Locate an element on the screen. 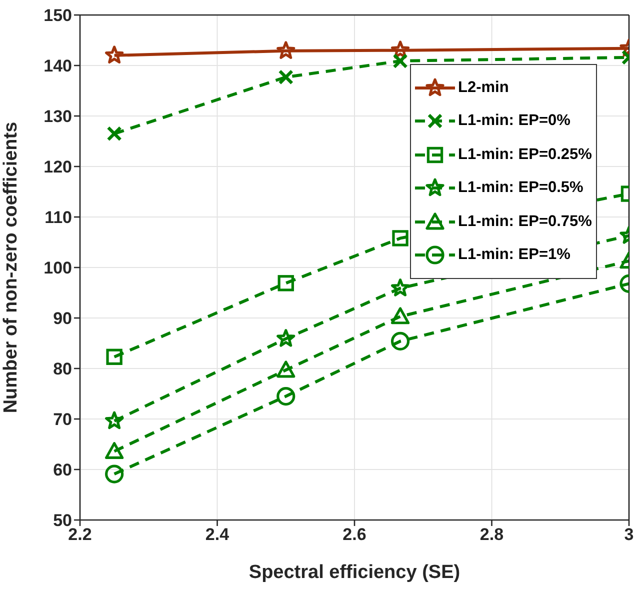  y-tick-label: 150 is located at coordinates (58, 16).